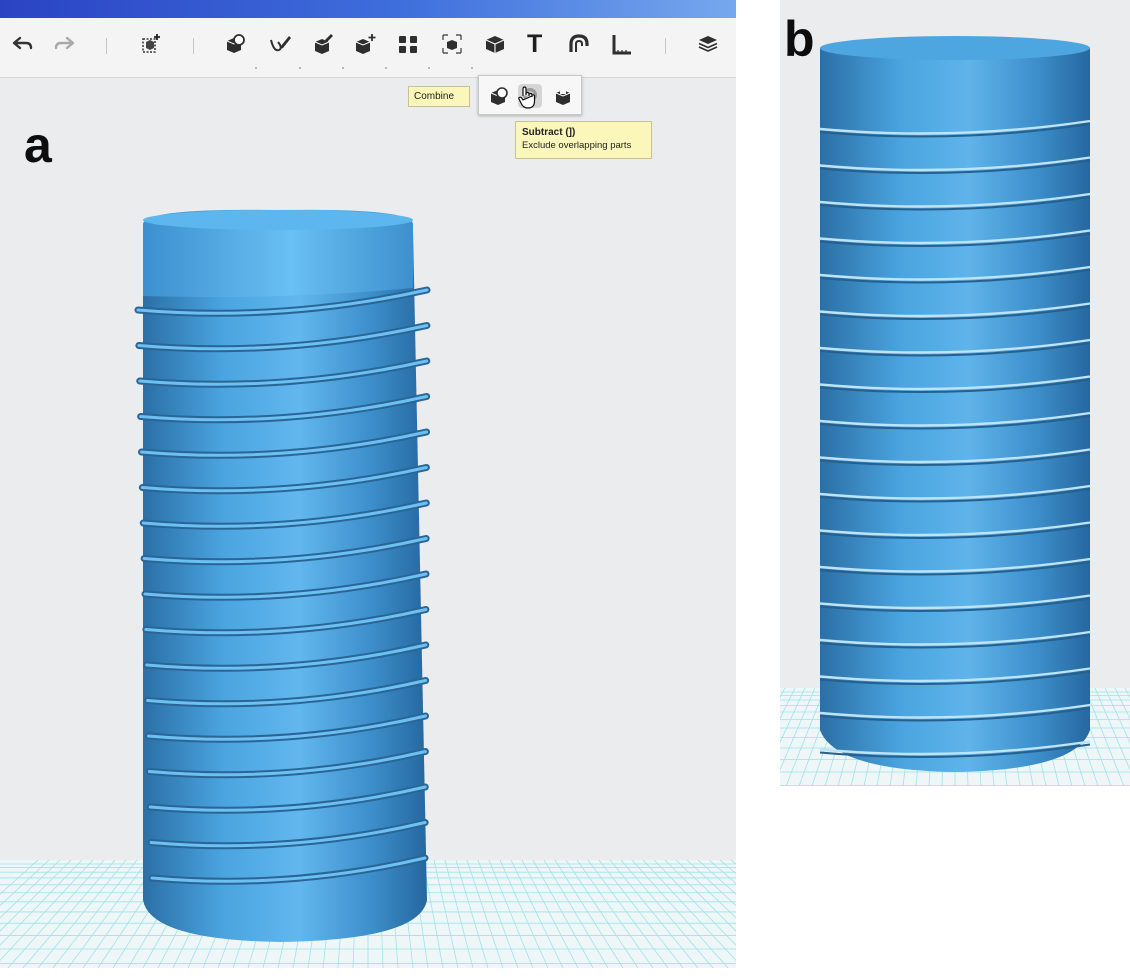 This screenshot has width=1130, height=978. Describe the element at coordinates (563, 96) in the screenshot. I see `intersect-icon` at that location.